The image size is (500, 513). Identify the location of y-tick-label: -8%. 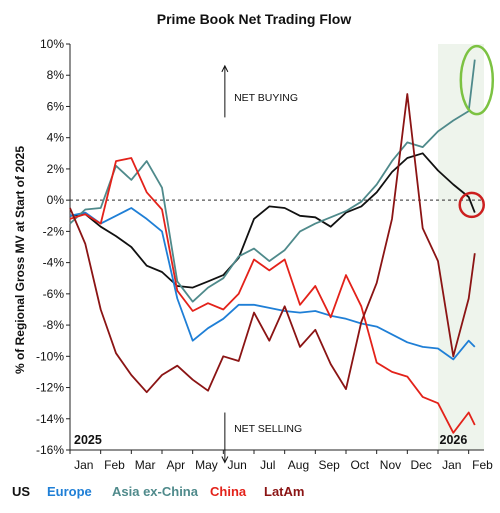
(54, 325).